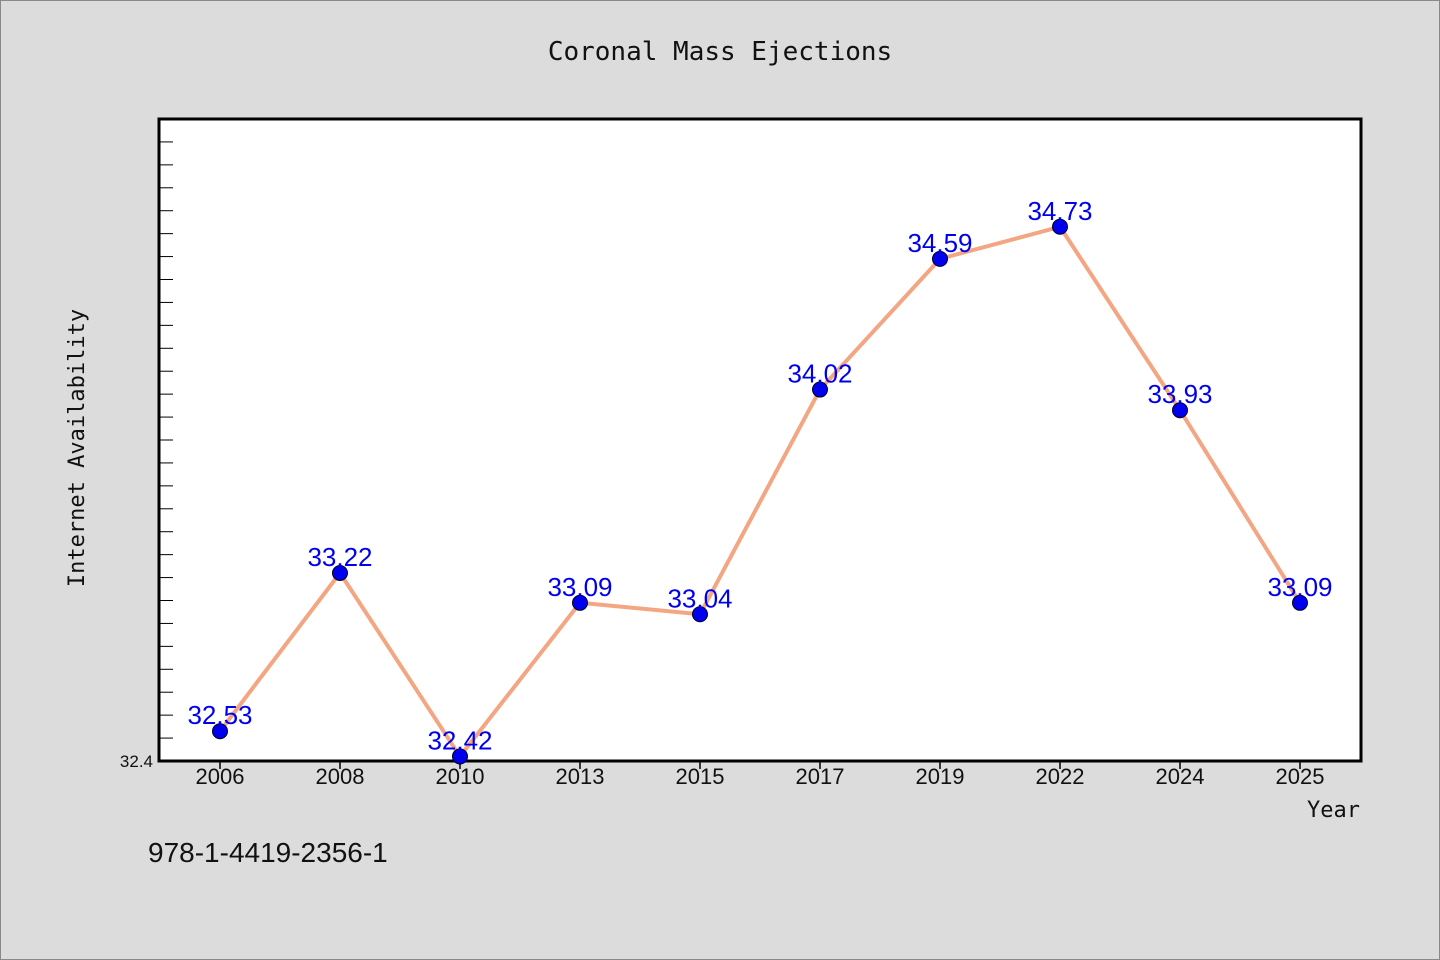 The width and height of the screenshot is (1440, 960). Describe the element at coordinates (220, 776) in the screenshot. I see `x-tick-label: 2006` at that location.